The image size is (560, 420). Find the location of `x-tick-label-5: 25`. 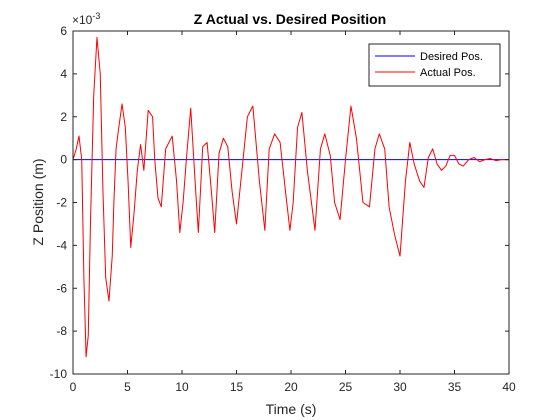

x-tick-label-5: 25 is located at coordinates (346, 387).